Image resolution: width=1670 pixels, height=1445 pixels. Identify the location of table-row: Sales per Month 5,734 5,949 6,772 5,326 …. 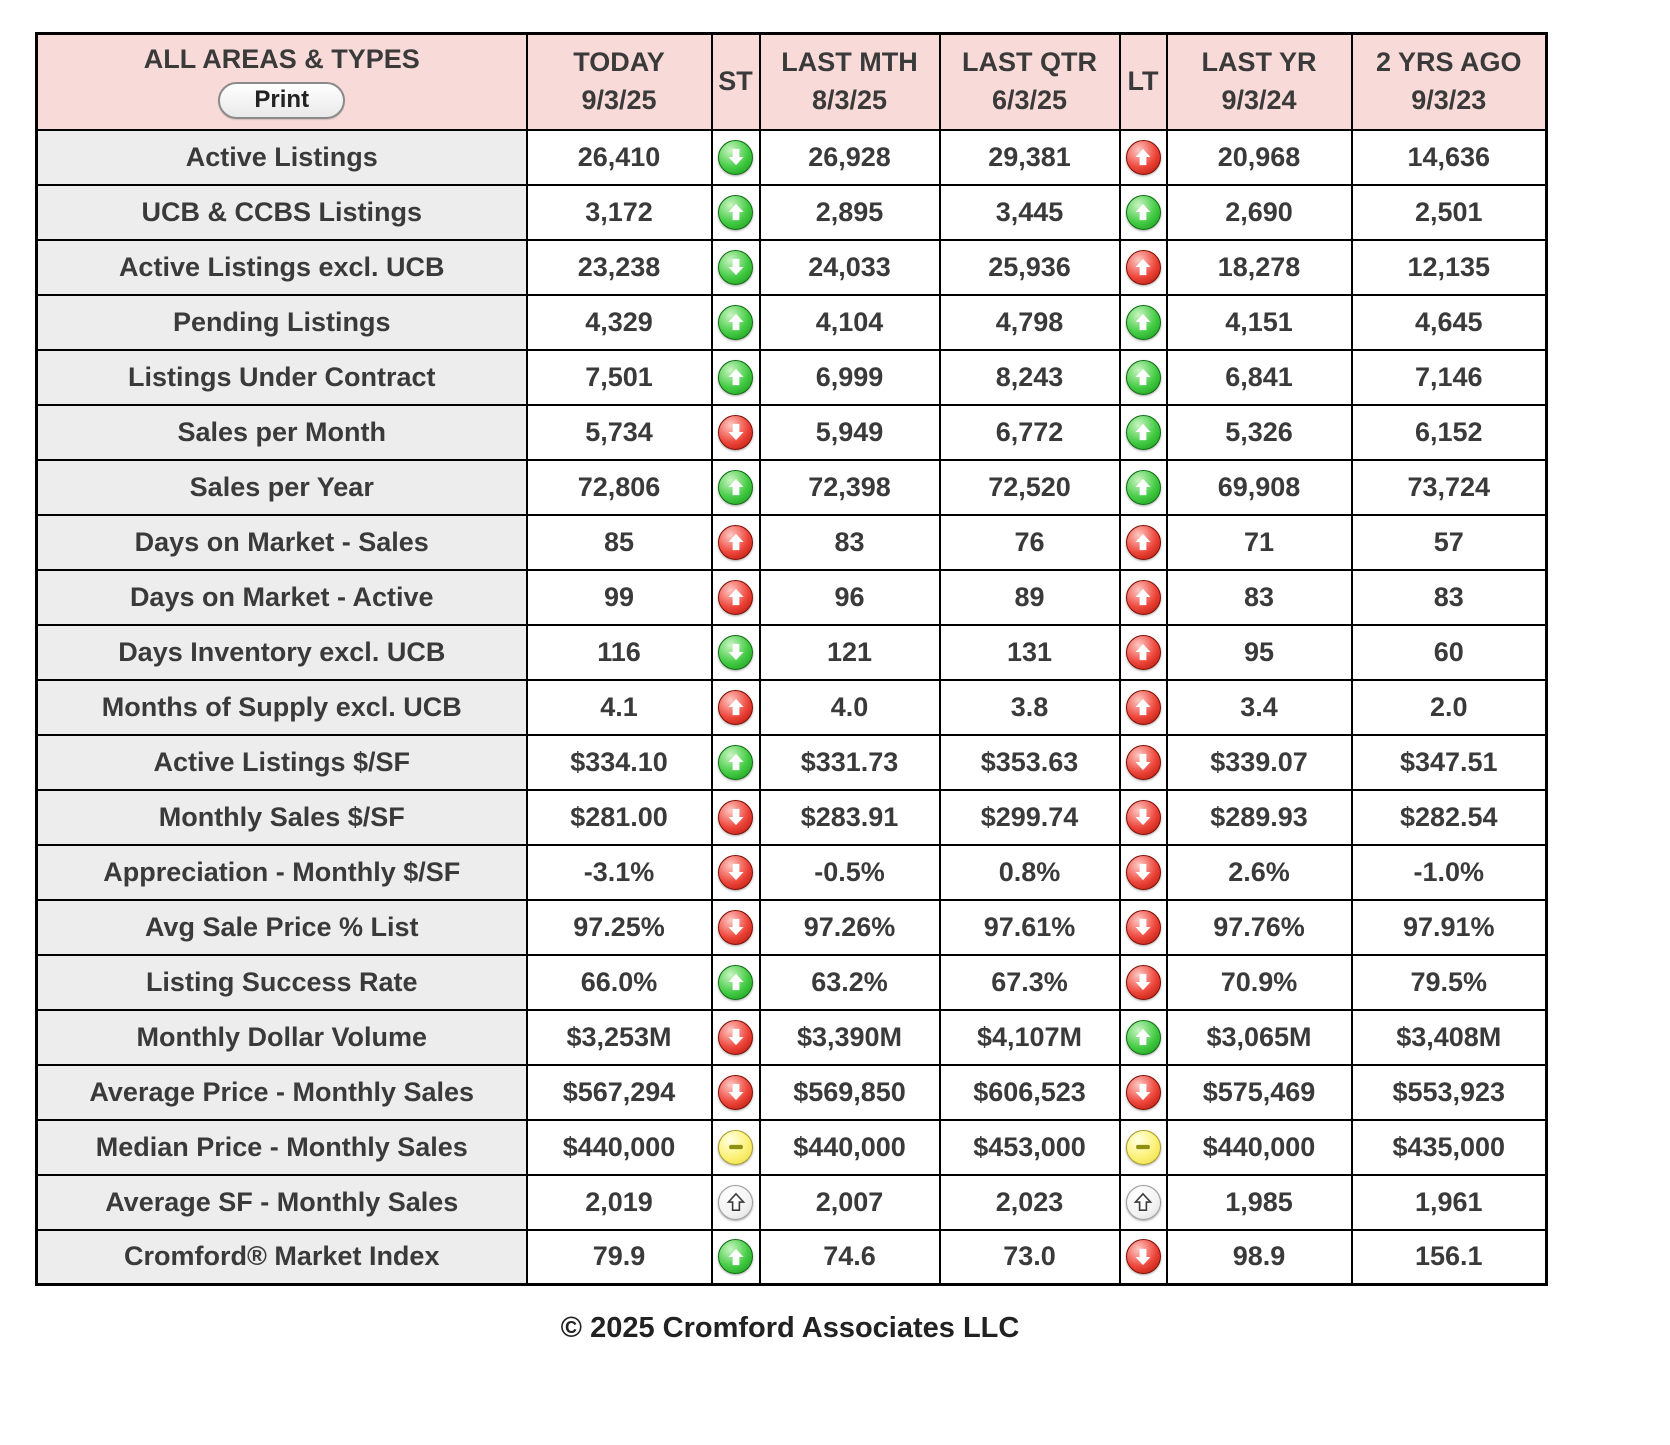
(791, 432).